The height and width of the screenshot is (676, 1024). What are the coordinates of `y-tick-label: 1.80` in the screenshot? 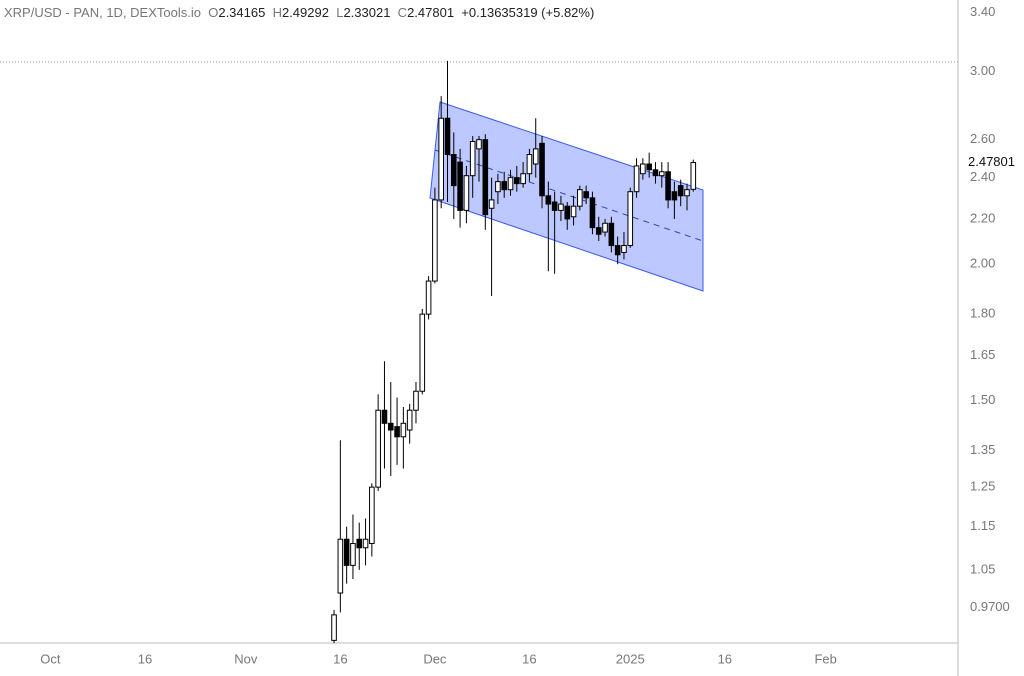 It's located at (982, 313).